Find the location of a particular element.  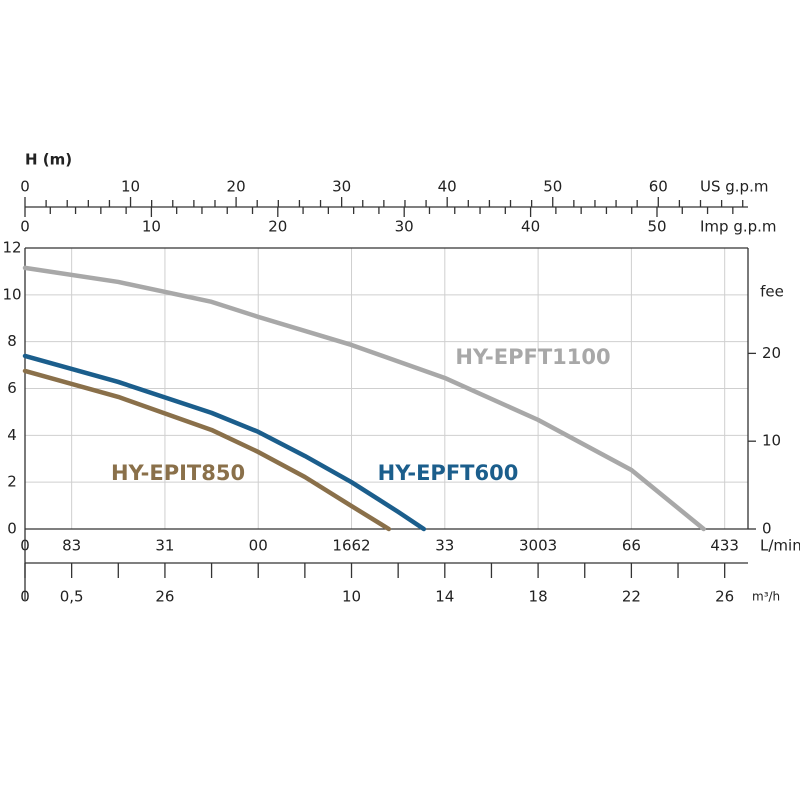

y-tick-label: 2 is located at coordinates (12, 482).